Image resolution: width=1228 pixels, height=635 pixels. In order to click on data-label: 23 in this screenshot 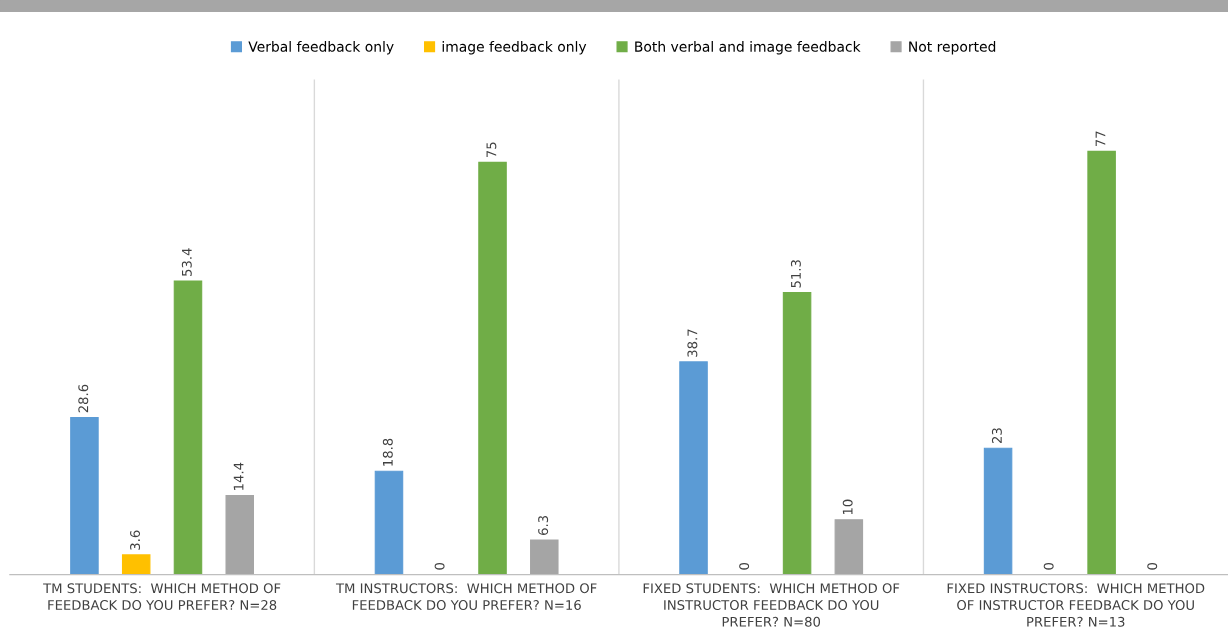, I will do `click(996, 436)`.